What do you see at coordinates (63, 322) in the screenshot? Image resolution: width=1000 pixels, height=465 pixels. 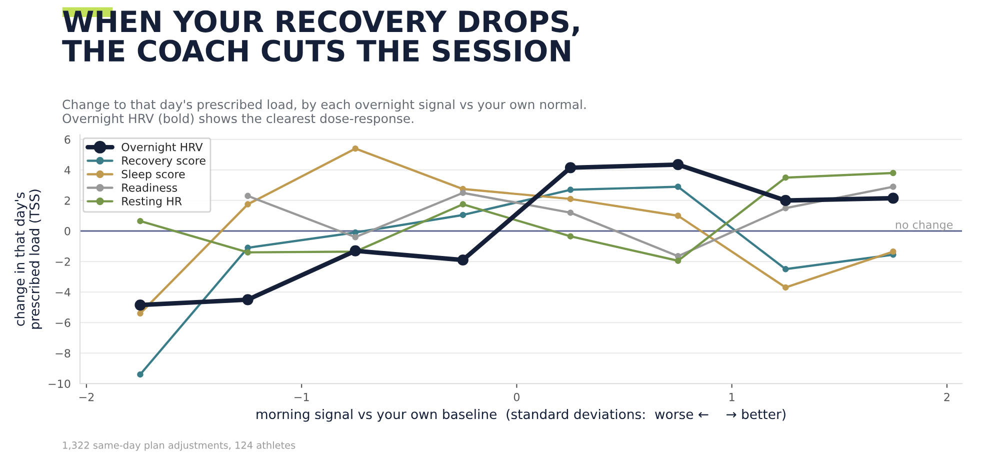 I see `y-tick-label: −6` at bounding box center [63, 322].